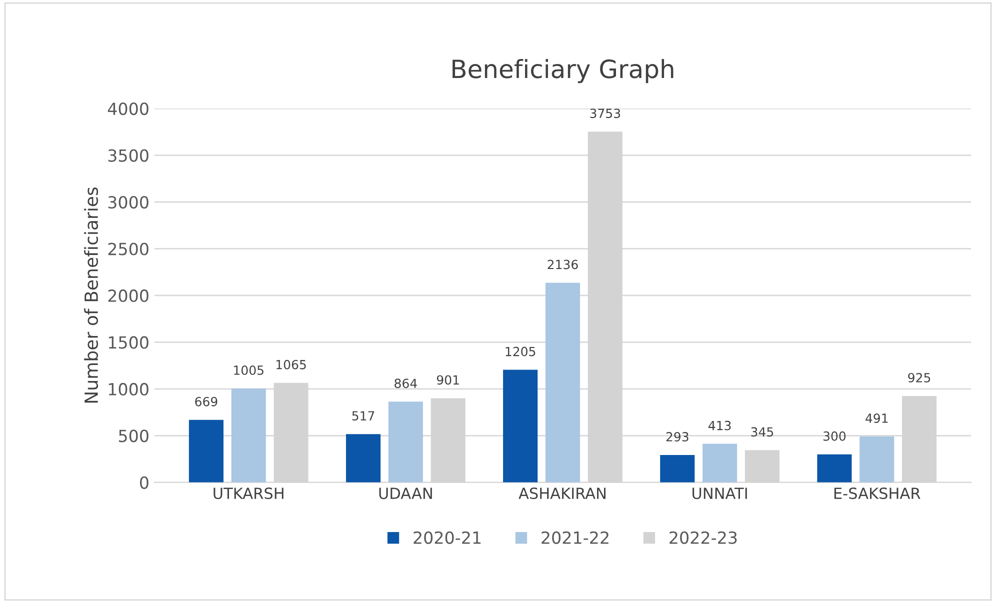 This screenshot has width=996, height=603. I want to click on legend-label: 2021-22, so click(575, 537).